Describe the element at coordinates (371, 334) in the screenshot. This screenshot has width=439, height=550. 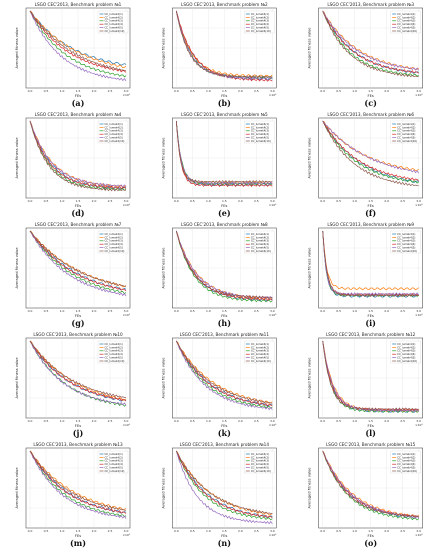
I see `subplot-title: LSGO CEC'2013, Benchmark problem №12` at that location.